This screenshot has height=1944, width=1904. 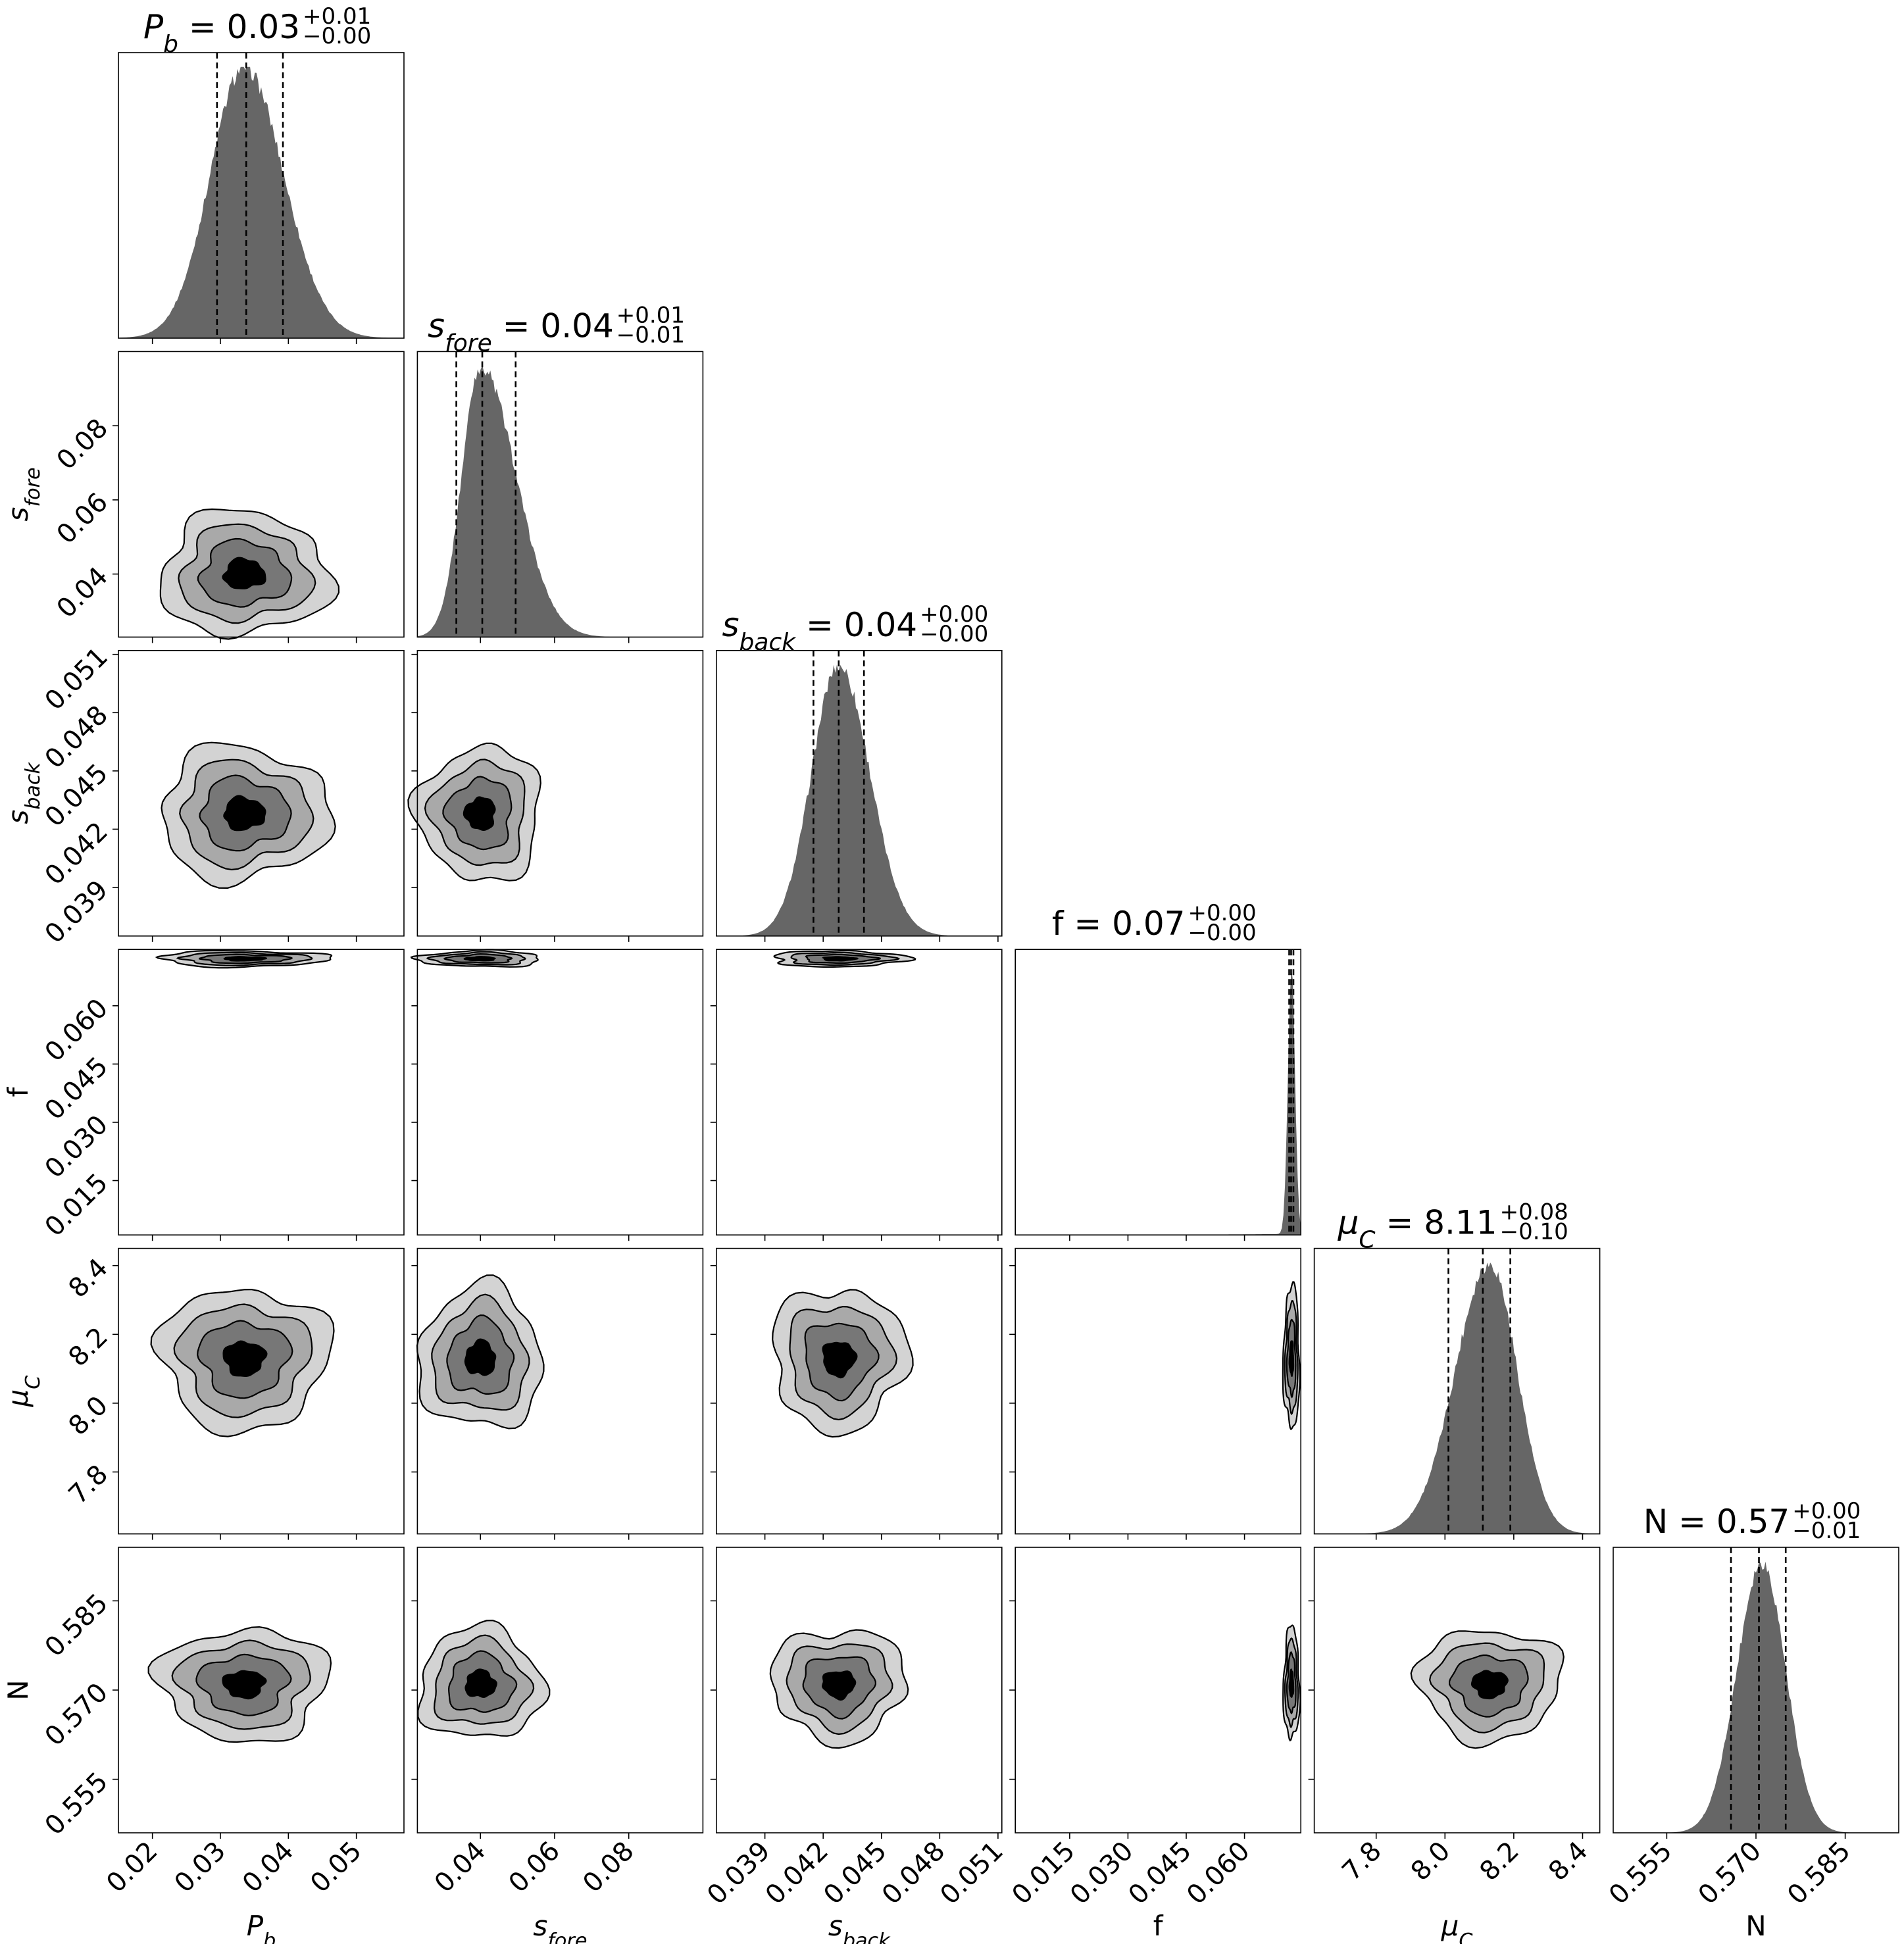 I want to click on xtick-label-N-2: 0.585, so click(x=1819, y=1873).